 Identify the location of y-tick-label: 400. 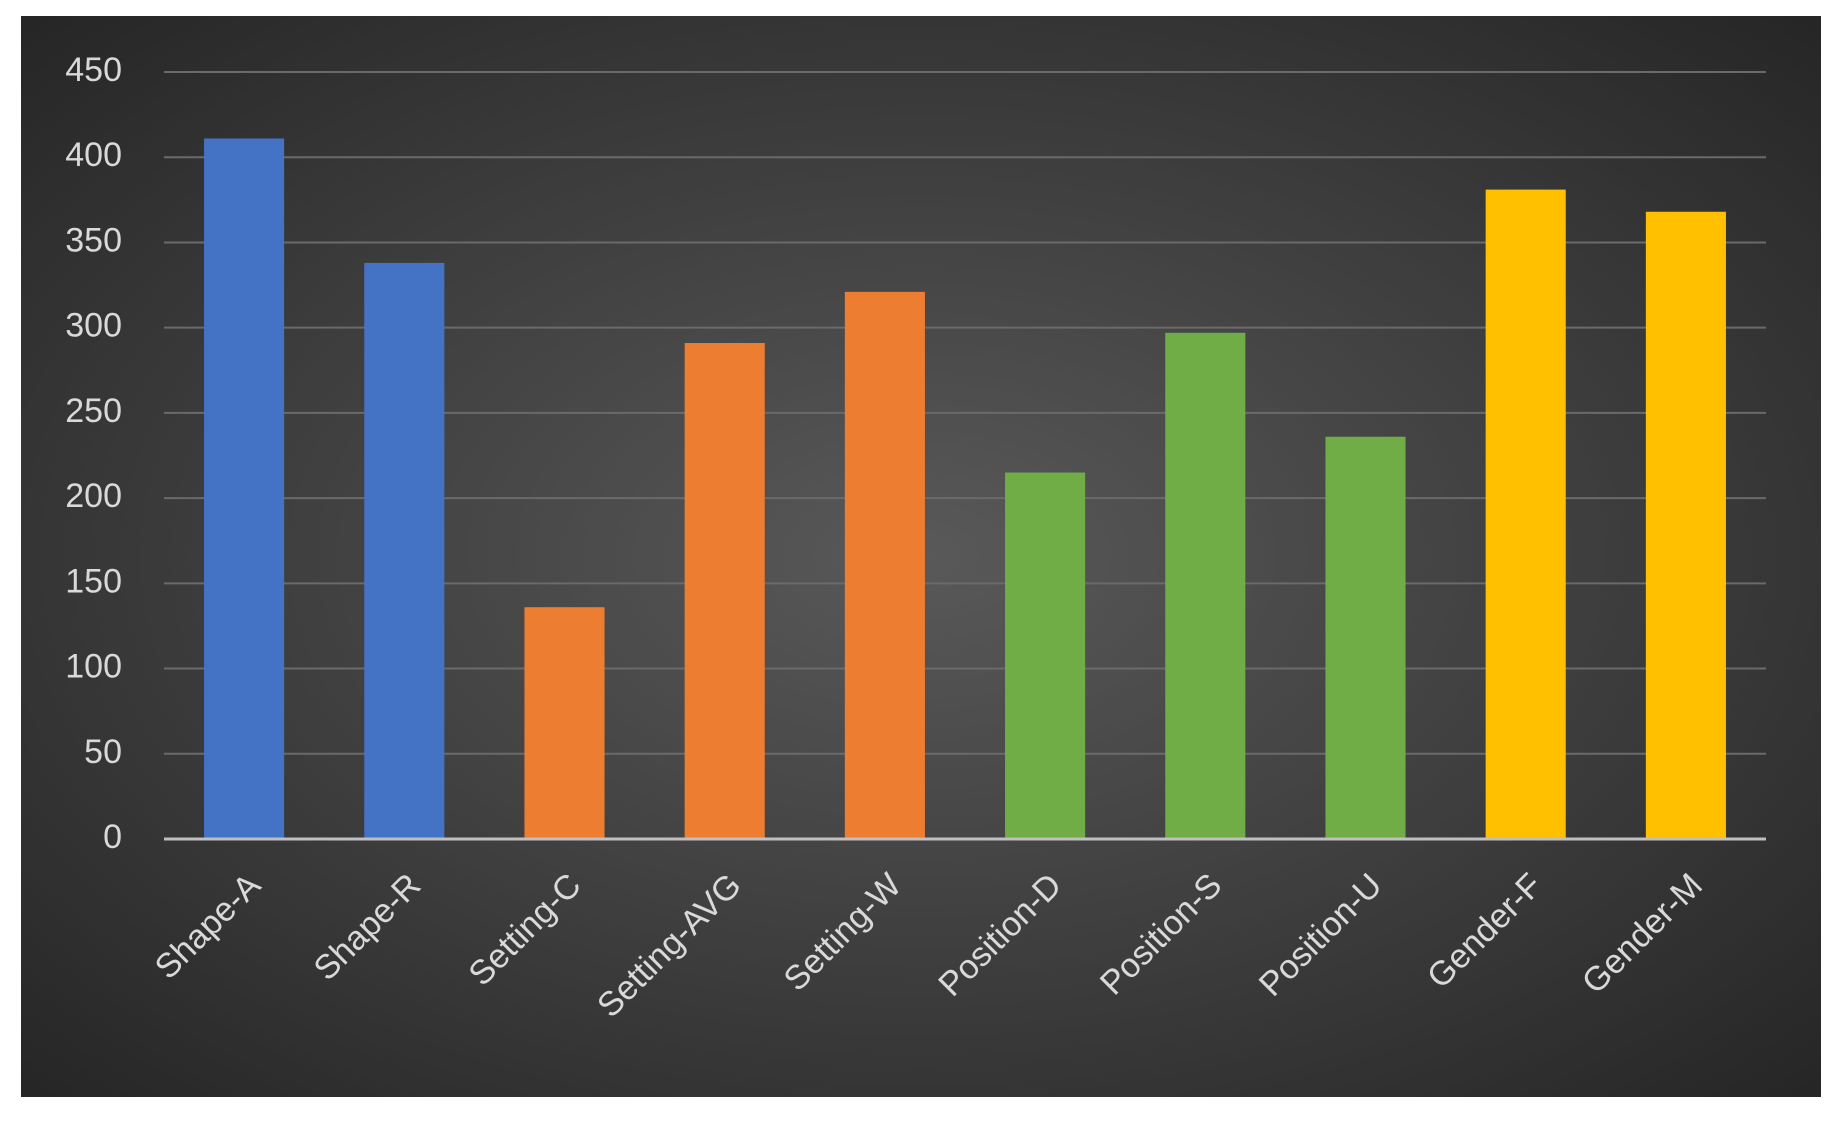
(93, 155).